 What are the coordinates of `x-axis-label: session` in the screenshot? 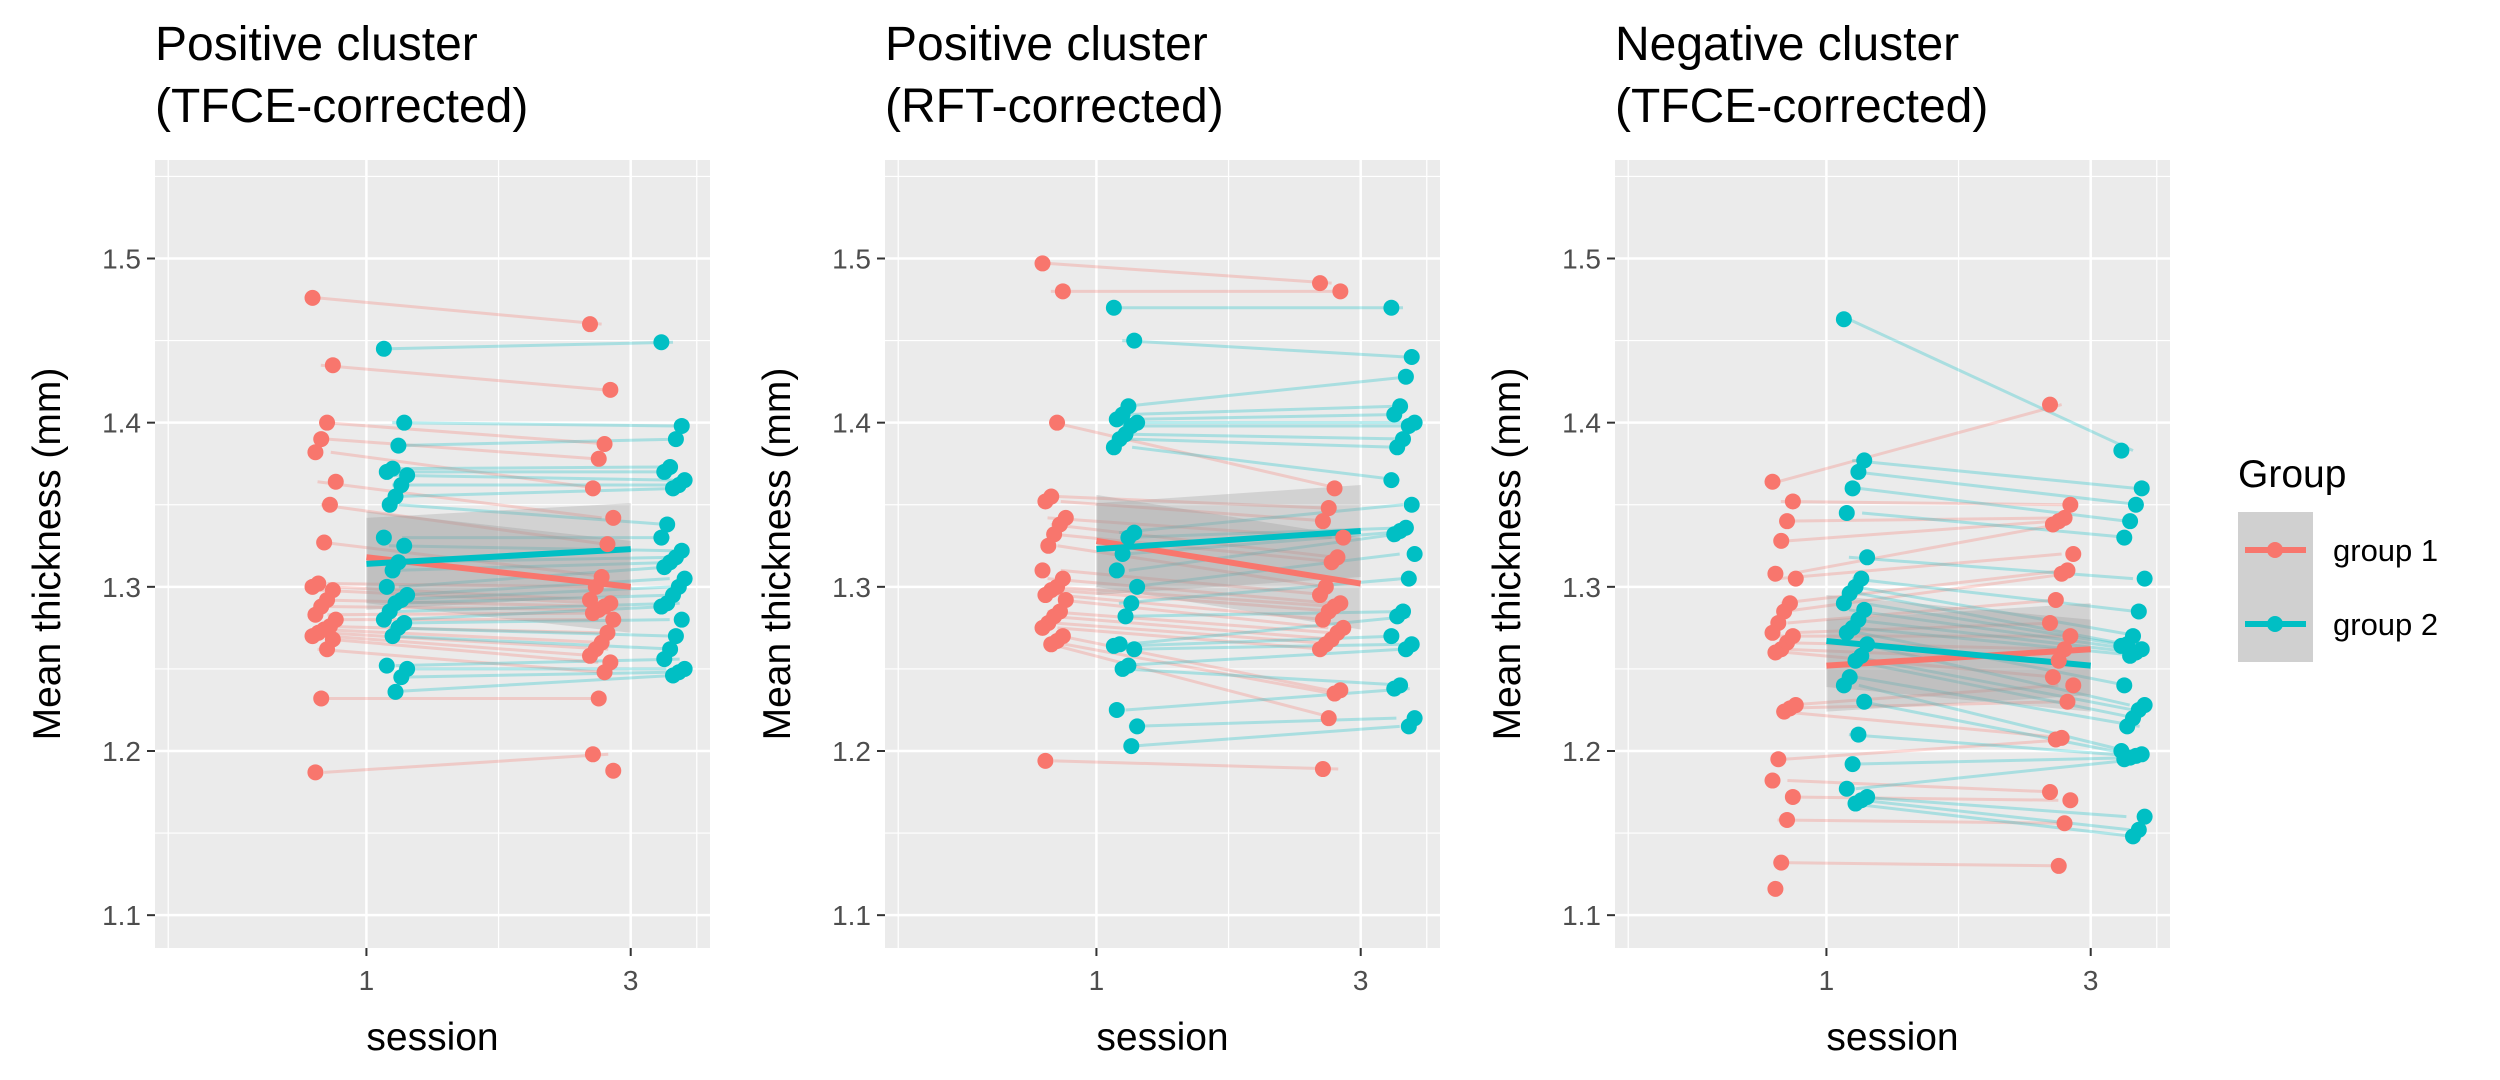 It's located at (432, 1037).